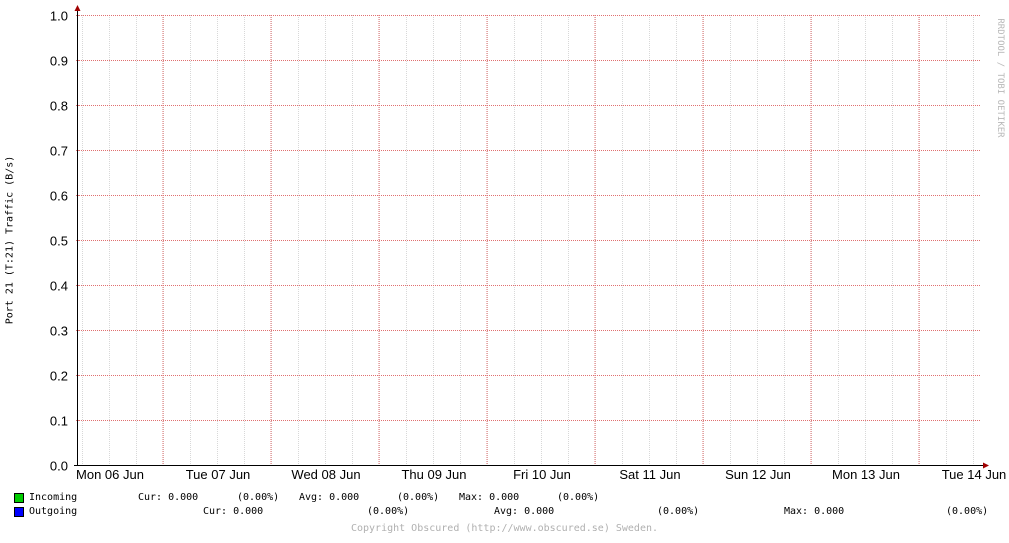  Describe the element at coordinates (388, 511) in the screenshot. I see `legend-outgoing-cur-pct: (0.00%)` at that location.